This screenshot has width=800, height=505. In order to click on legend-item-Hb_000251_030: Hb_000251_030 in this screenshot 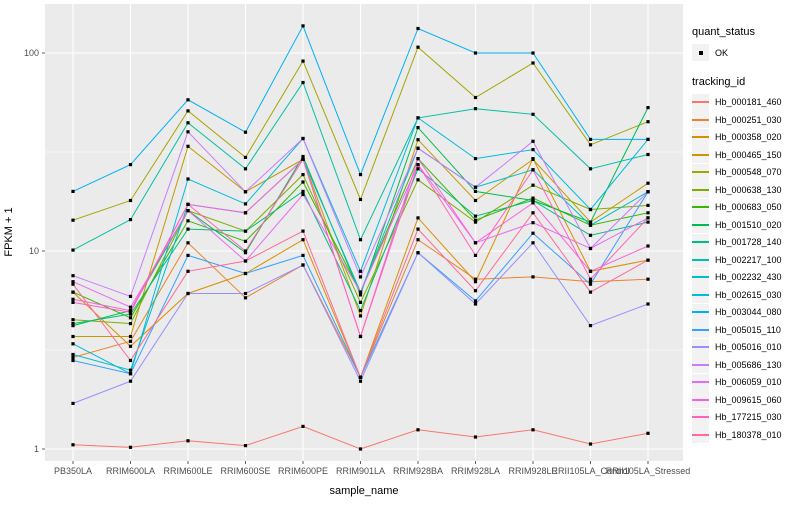, I will do `click(745, 120)`.